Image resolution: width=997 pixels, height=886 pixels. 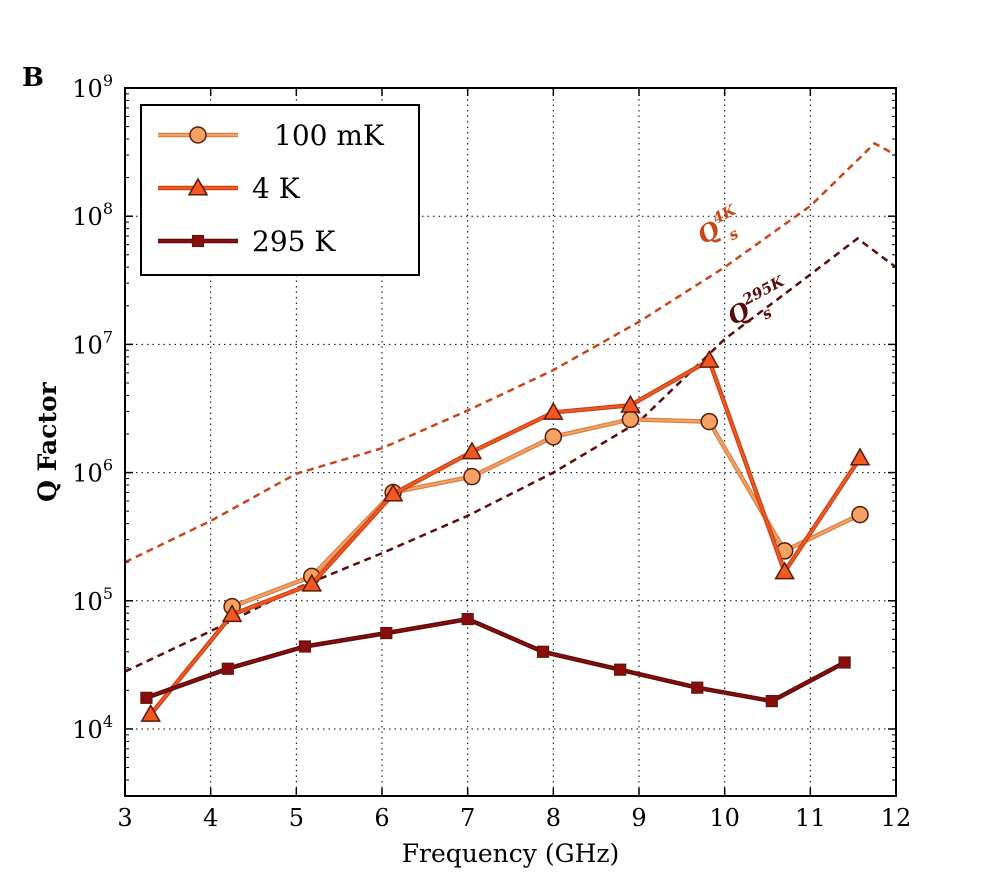 I want to click on x-tick-label: 6, so click(x=381, y=818).